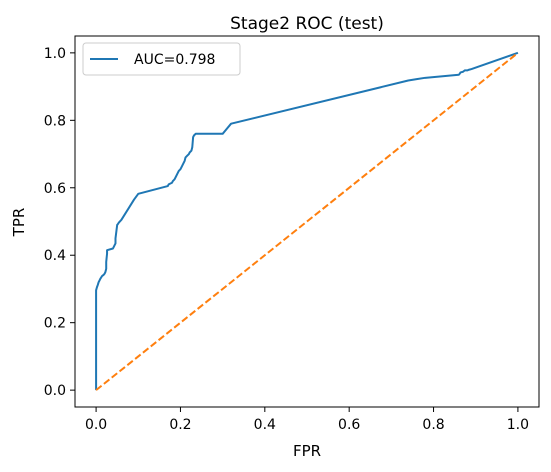 The height and width of the screenshot is (472, 551). Describe the element at coordinates (307, 24) in the screenshot. I see `chart-title: Stage2 ROC (test)` at that location.